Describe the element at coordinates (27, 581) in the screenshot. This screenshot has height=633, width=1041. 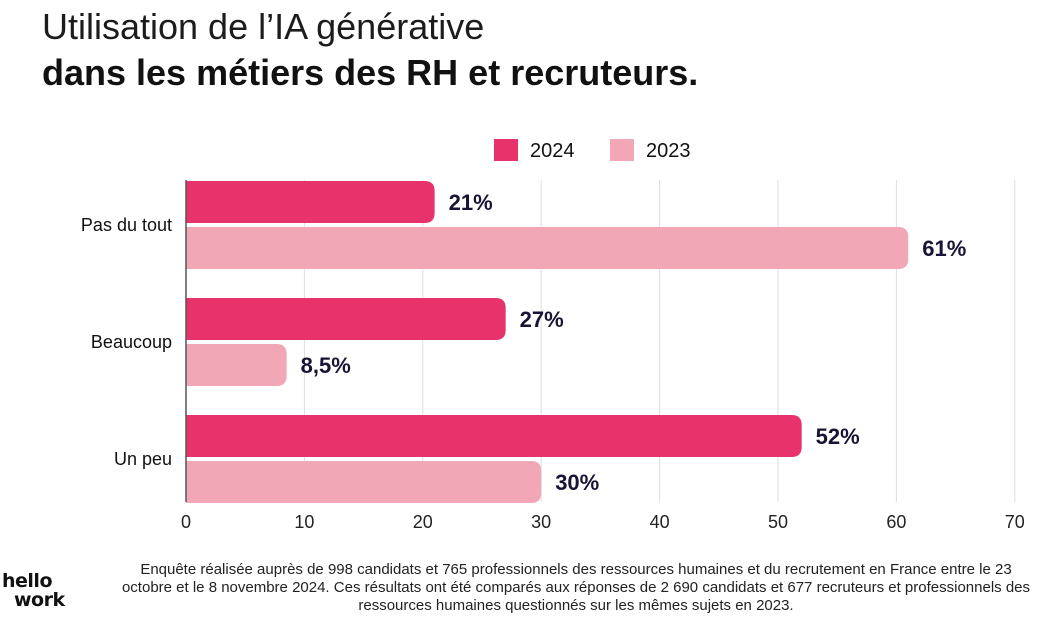
I see `logo-text-hello: hellо` at that location.